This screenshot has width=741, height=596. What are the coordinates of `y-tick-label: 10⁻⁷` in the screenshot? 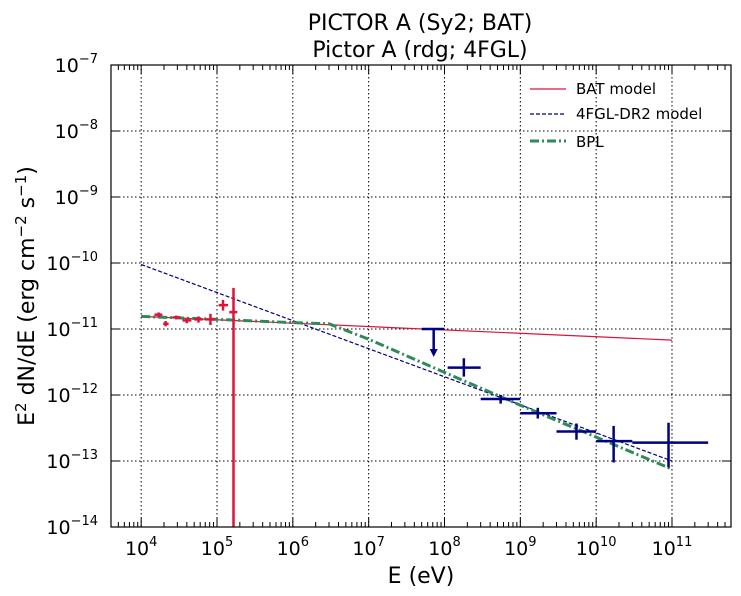 It's located at (76, 64).